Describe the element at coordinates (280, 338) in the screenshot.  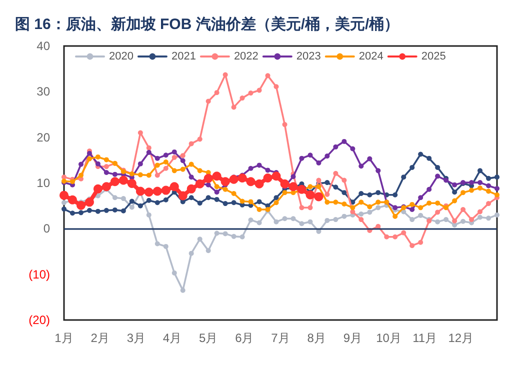
I see `x-tick-label: 7月` at that location.